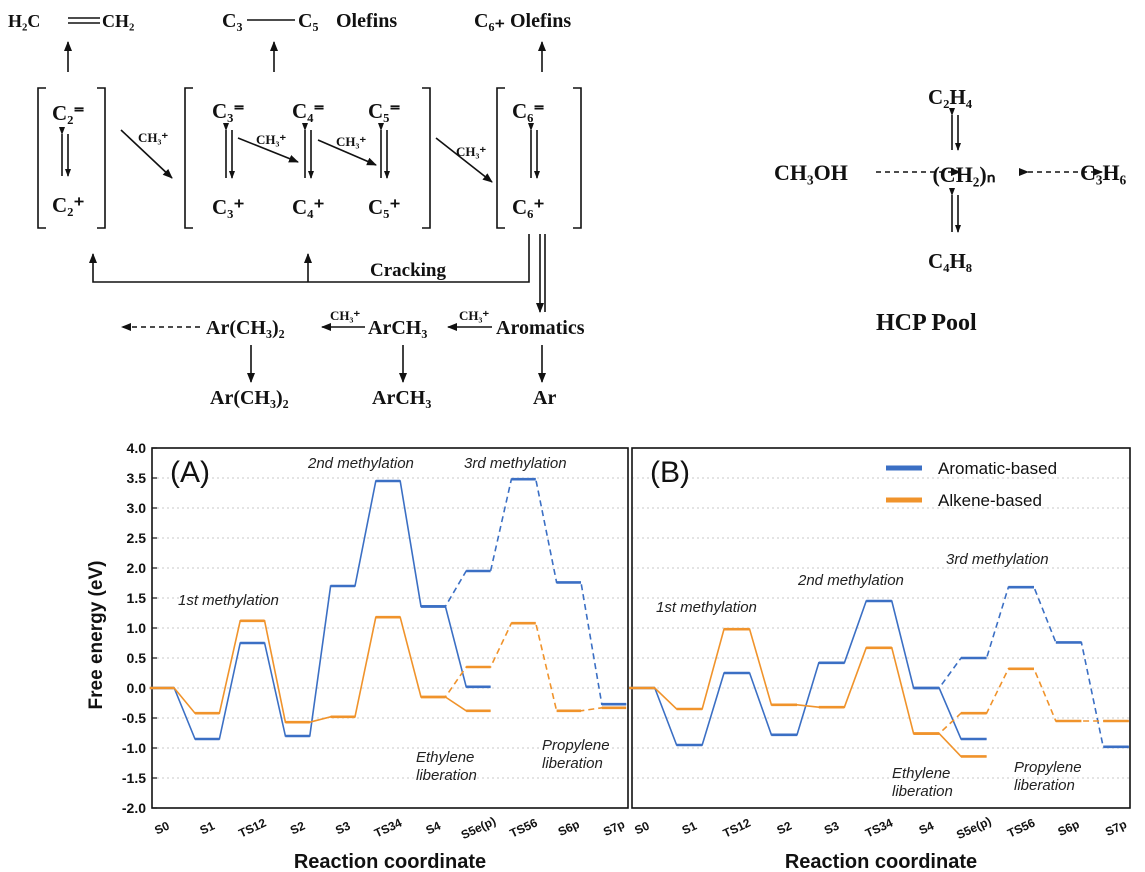  I want to click on y-tick-label: 0.0, so click(137, 688).